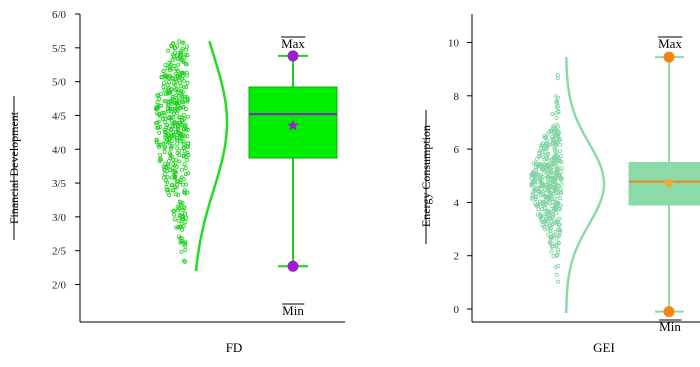 The image size is (700, 367). Describe the element at coordinates (670, 43) in the screenshot. I see `gei-max-label: Max` at that location.